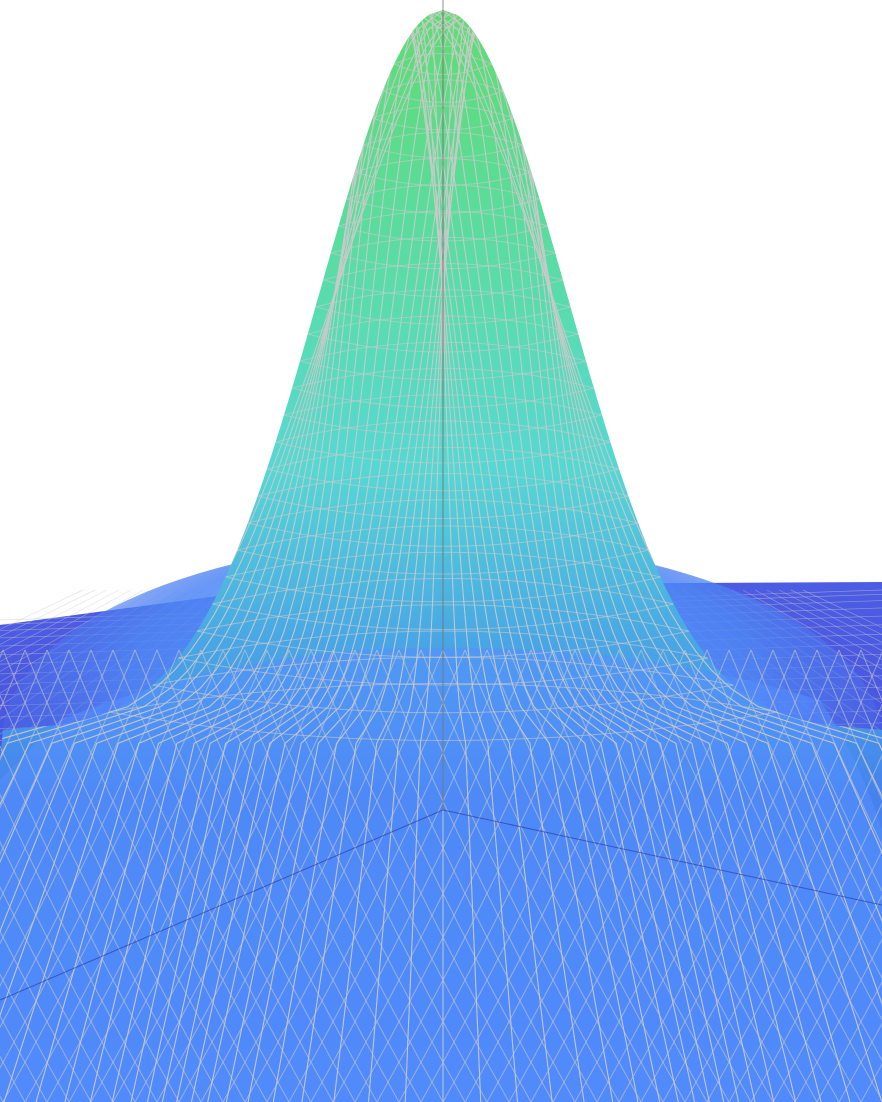  What do you see at coordinates (430, 556) in the screenshot?
I see `surface-mesh-line` at bounding box center [430, 556].